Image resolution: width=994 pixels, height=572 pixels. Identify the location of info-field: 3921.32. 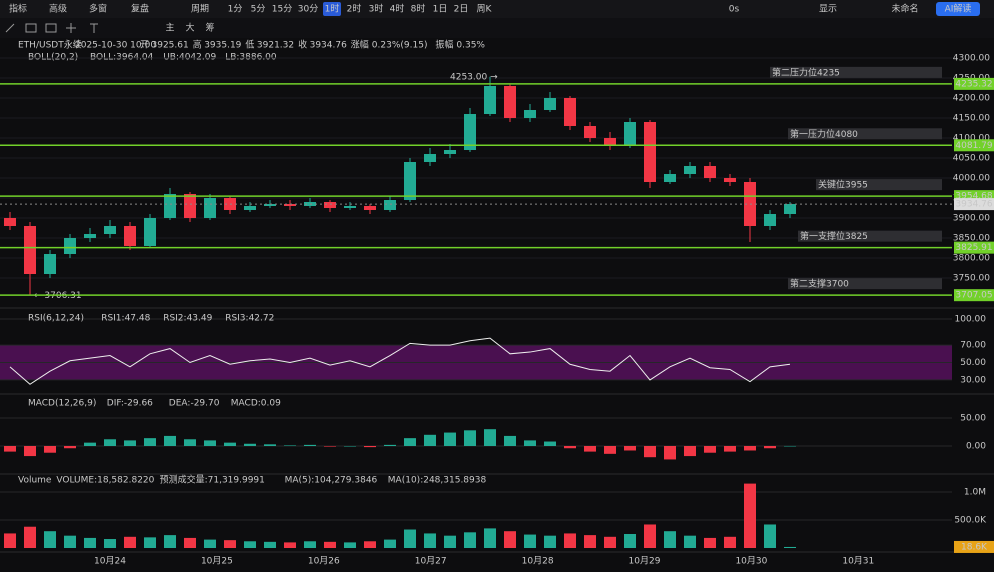
(275, 46).